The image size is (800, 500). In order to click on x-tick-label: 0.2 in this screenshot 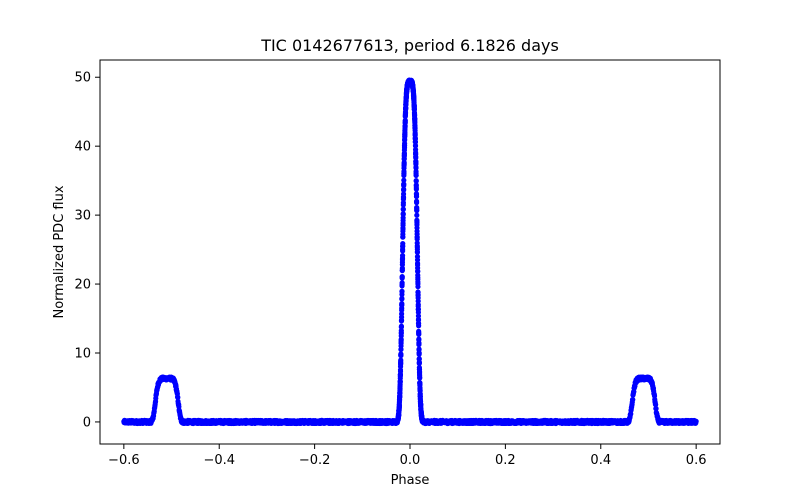, I will do `click(505, 460)`.